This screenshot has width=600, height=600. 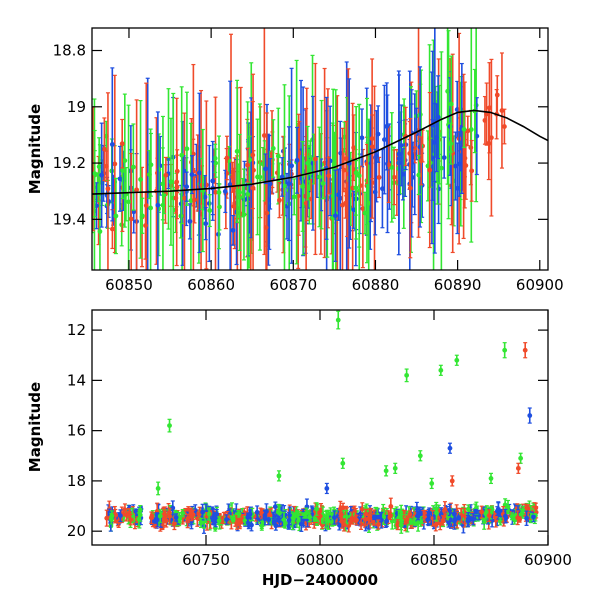 I want to click on top-x-tick-label: 60870, so click(x=293, y=285).